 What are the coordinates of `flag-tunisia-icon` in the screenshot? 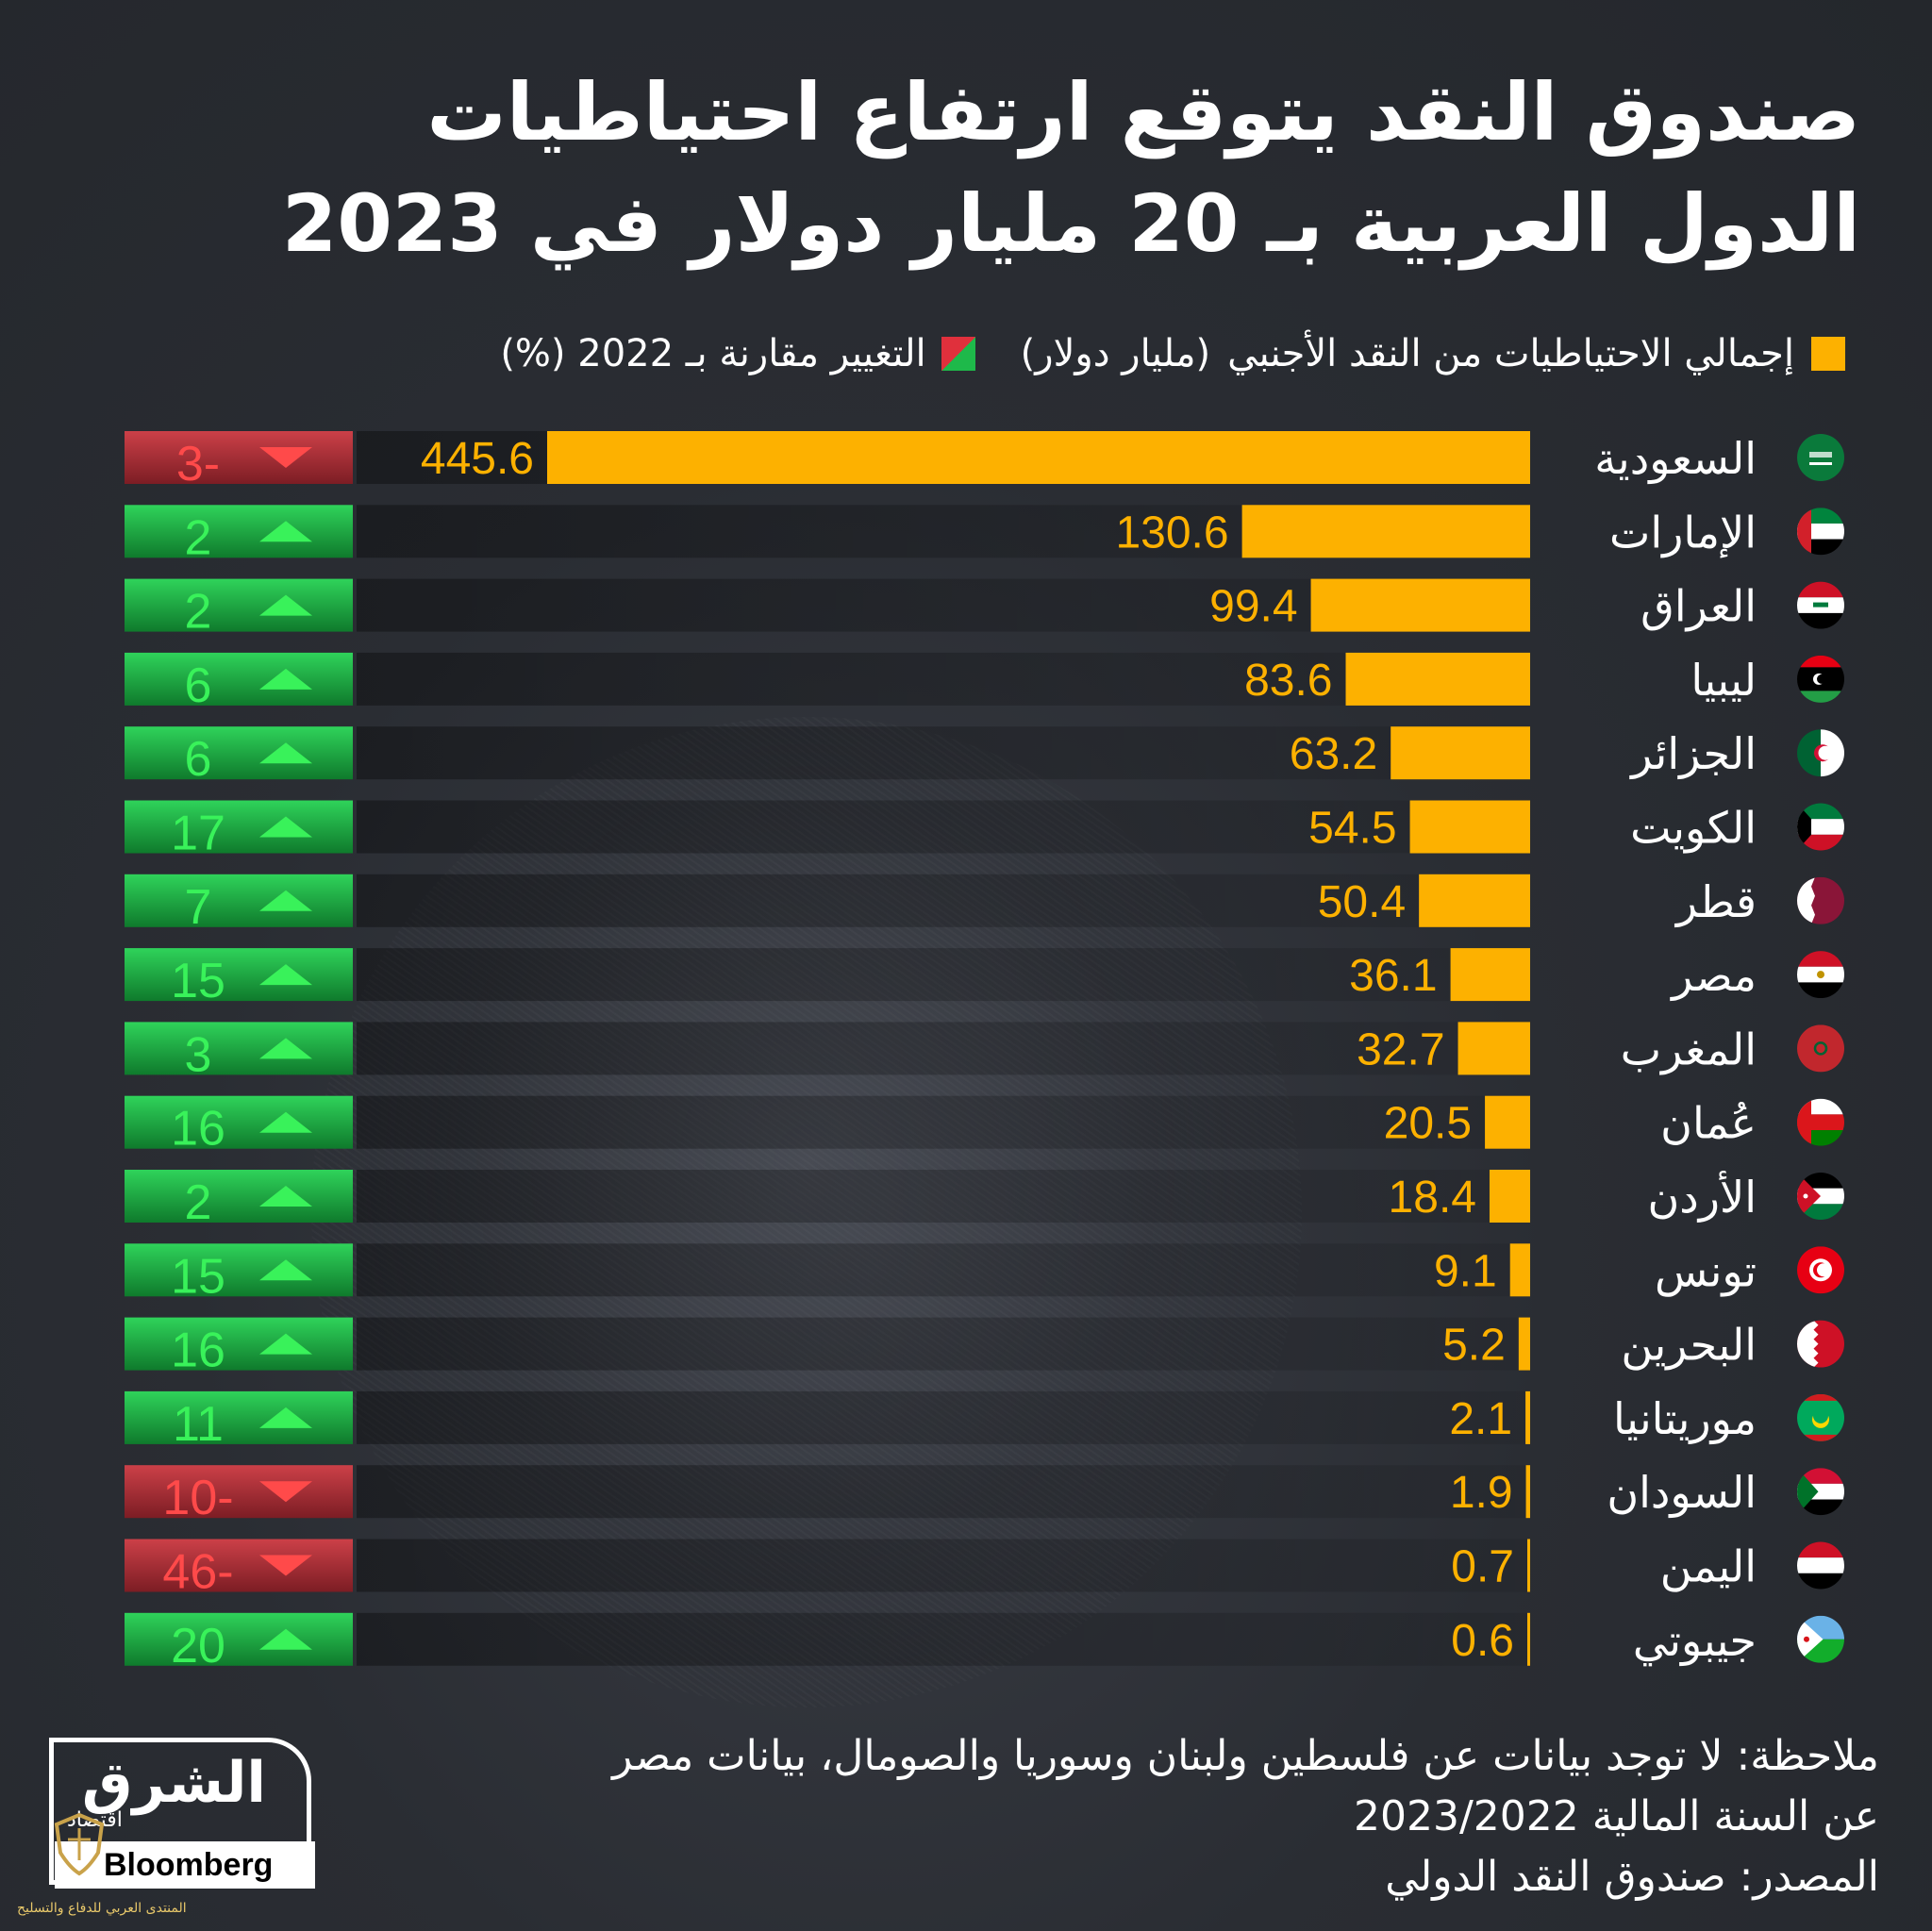 It's located at (1821, 1270).